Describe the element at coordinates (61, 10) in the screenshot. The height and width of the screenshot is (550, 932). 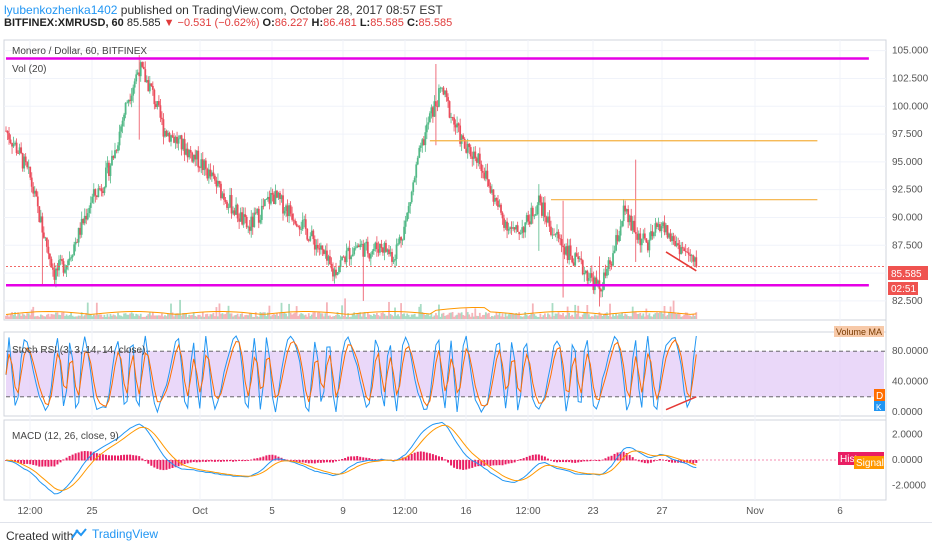
I see `author-link: lyubenkozhenka1402` at that location.